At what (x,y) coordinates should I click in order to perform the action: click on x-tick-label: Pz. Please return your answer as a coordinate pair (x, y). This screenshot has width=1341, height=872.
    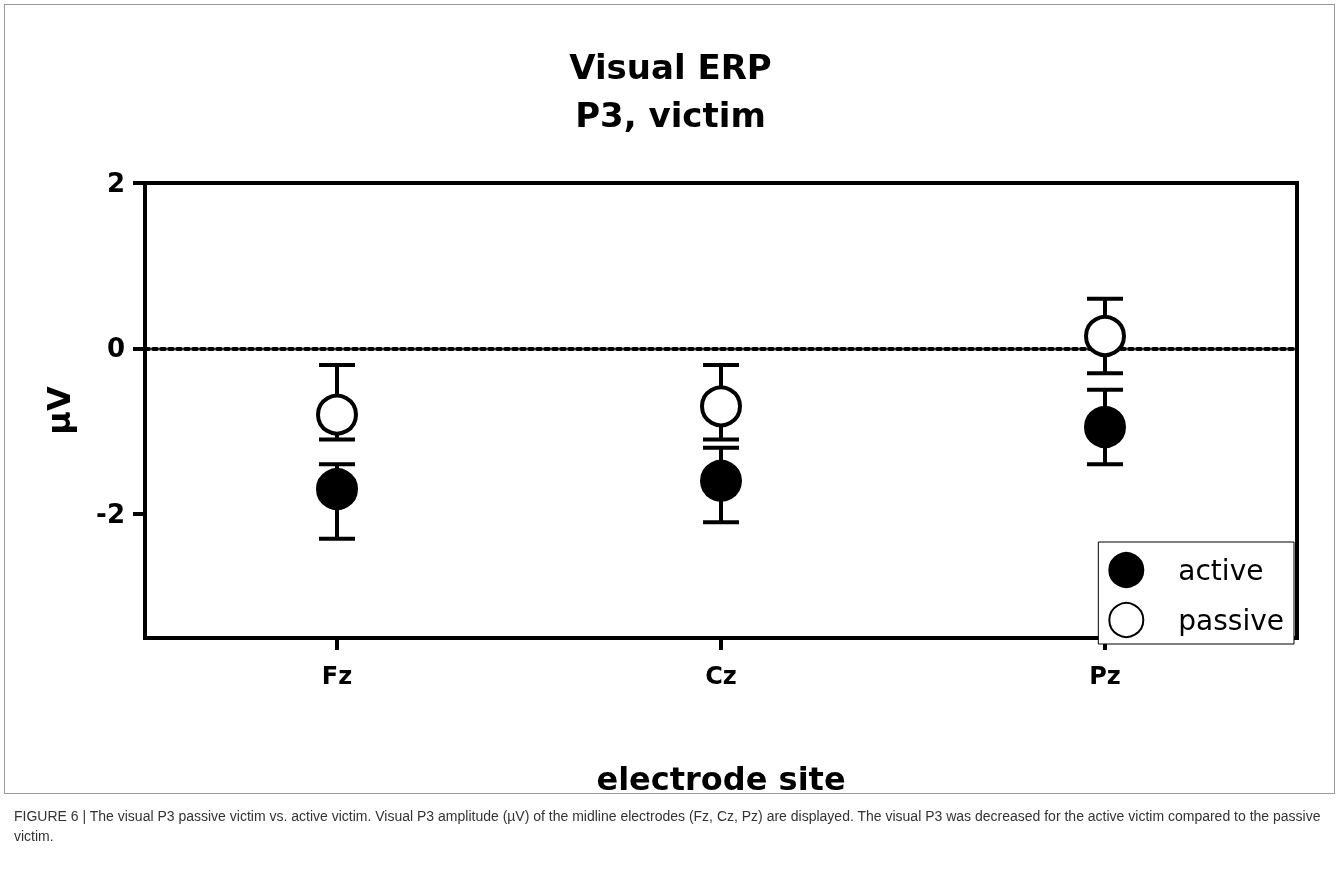
    Looking at the image, I should click on (1105, 676).